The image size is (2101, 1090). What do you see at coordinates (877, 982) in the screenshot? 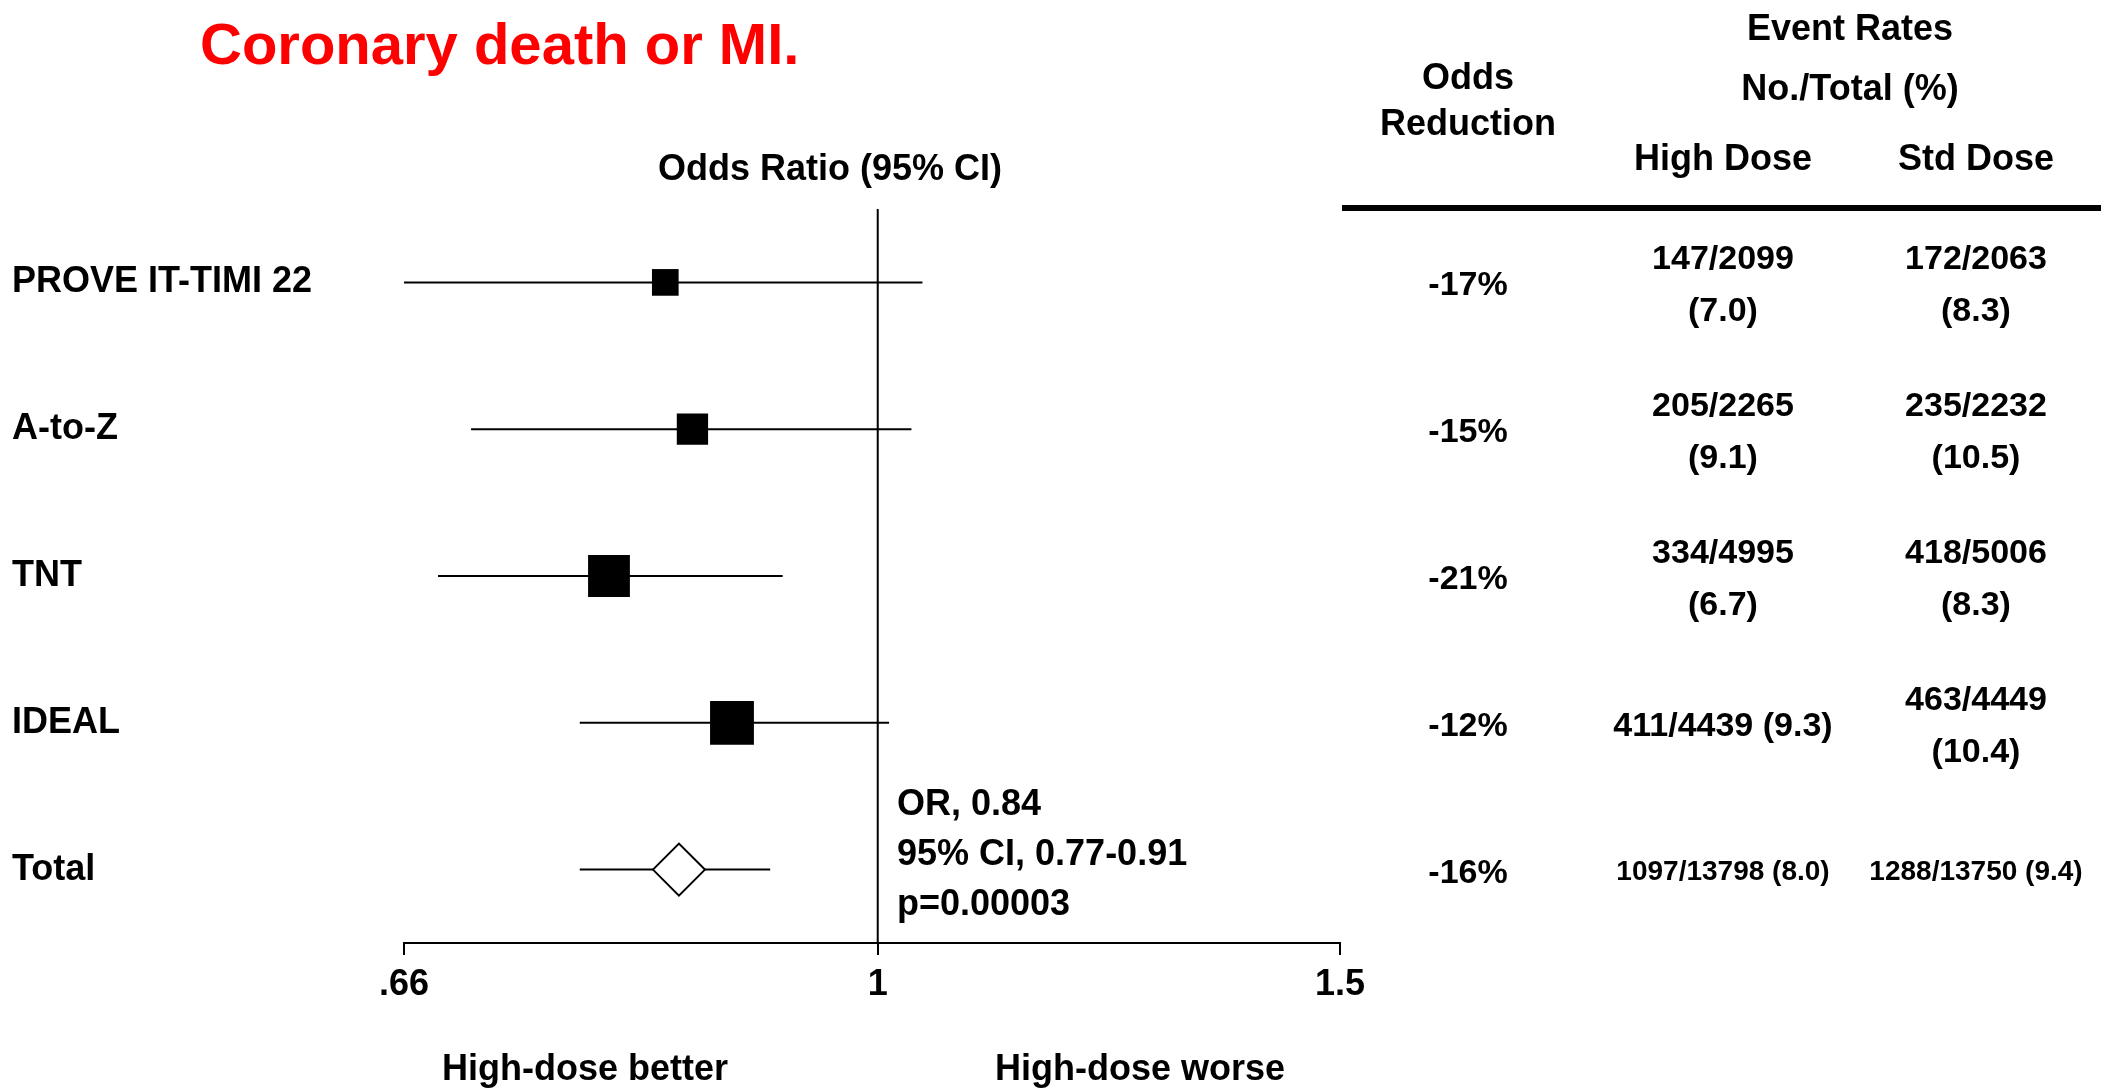
I see `x-tick-label: 1` at bounding box center [877, 982].